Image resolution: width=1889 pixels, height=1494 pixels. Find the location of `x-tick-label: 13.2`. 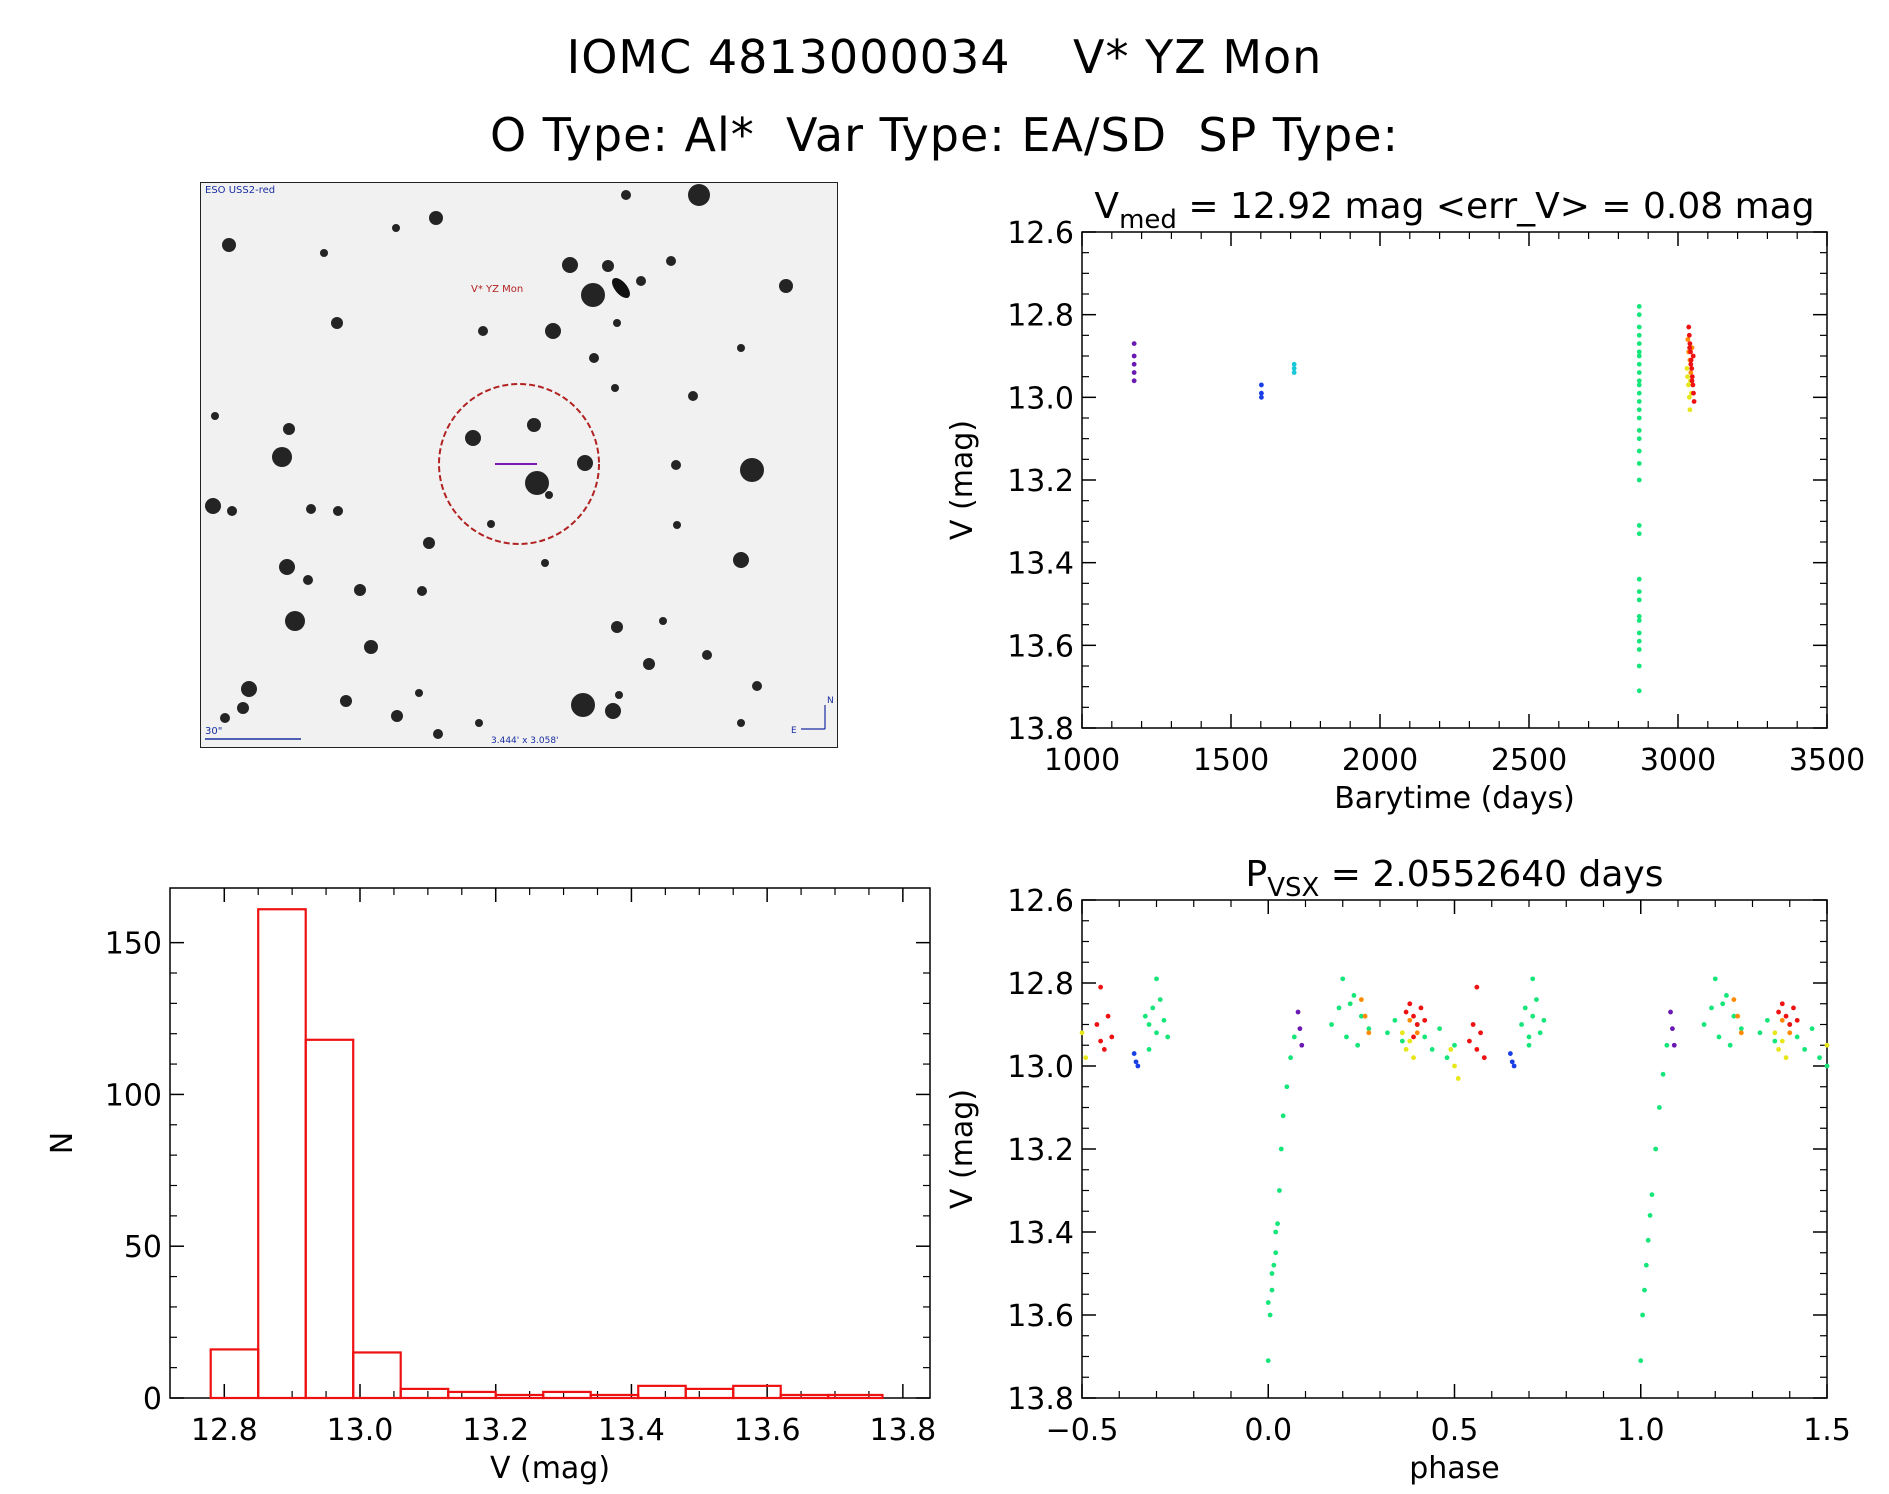

x-tick-label: 13.2 is located at coordinates (495, 1430).